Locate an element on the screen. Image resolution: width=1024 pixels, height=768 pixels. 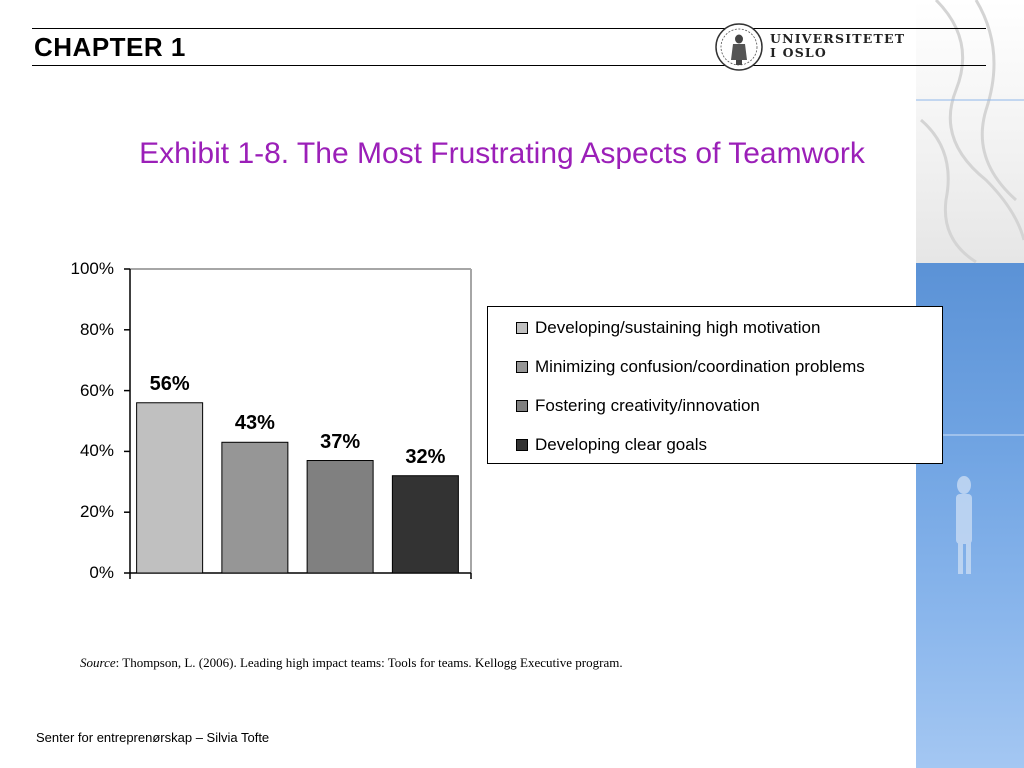
legend-item: Fostering creativity/innovation is located at coordinates (638, 406).